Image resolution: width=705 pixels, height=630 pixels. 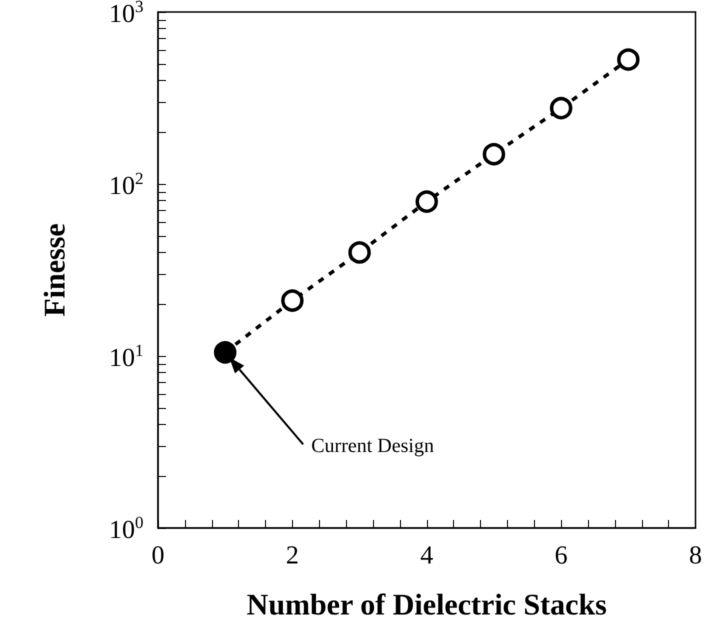 What do you see at coordinates (126, 356) in the screenshot?
I see `y-tick-label: 10$^{1}$` at bounding box center [126, 356].